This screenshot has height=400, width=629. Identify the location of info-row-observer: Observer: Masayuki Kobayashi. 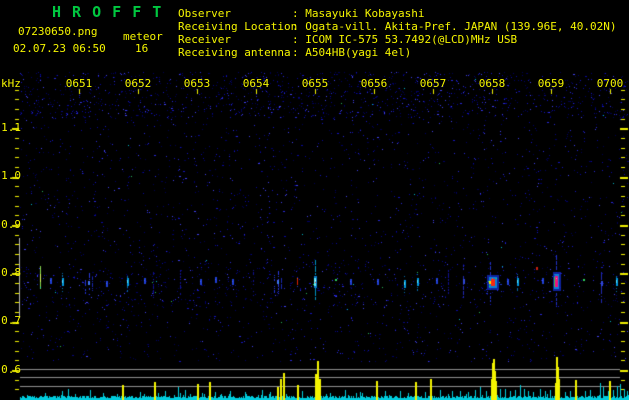
(301, 13).